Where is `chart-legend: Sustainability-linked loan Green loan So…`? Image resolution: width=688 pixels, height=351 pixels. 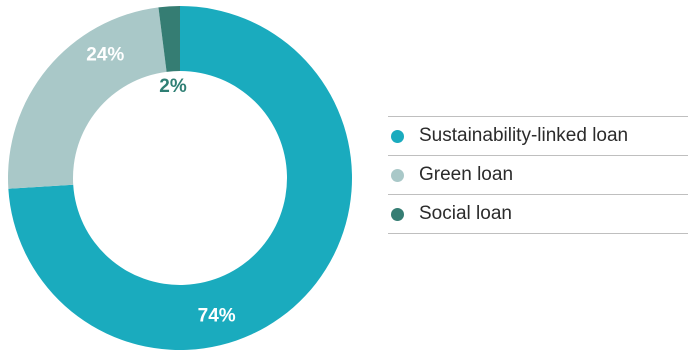 chart-legend: Sustainability-linked loan Green loan So… is located at coordinates (538, 175).